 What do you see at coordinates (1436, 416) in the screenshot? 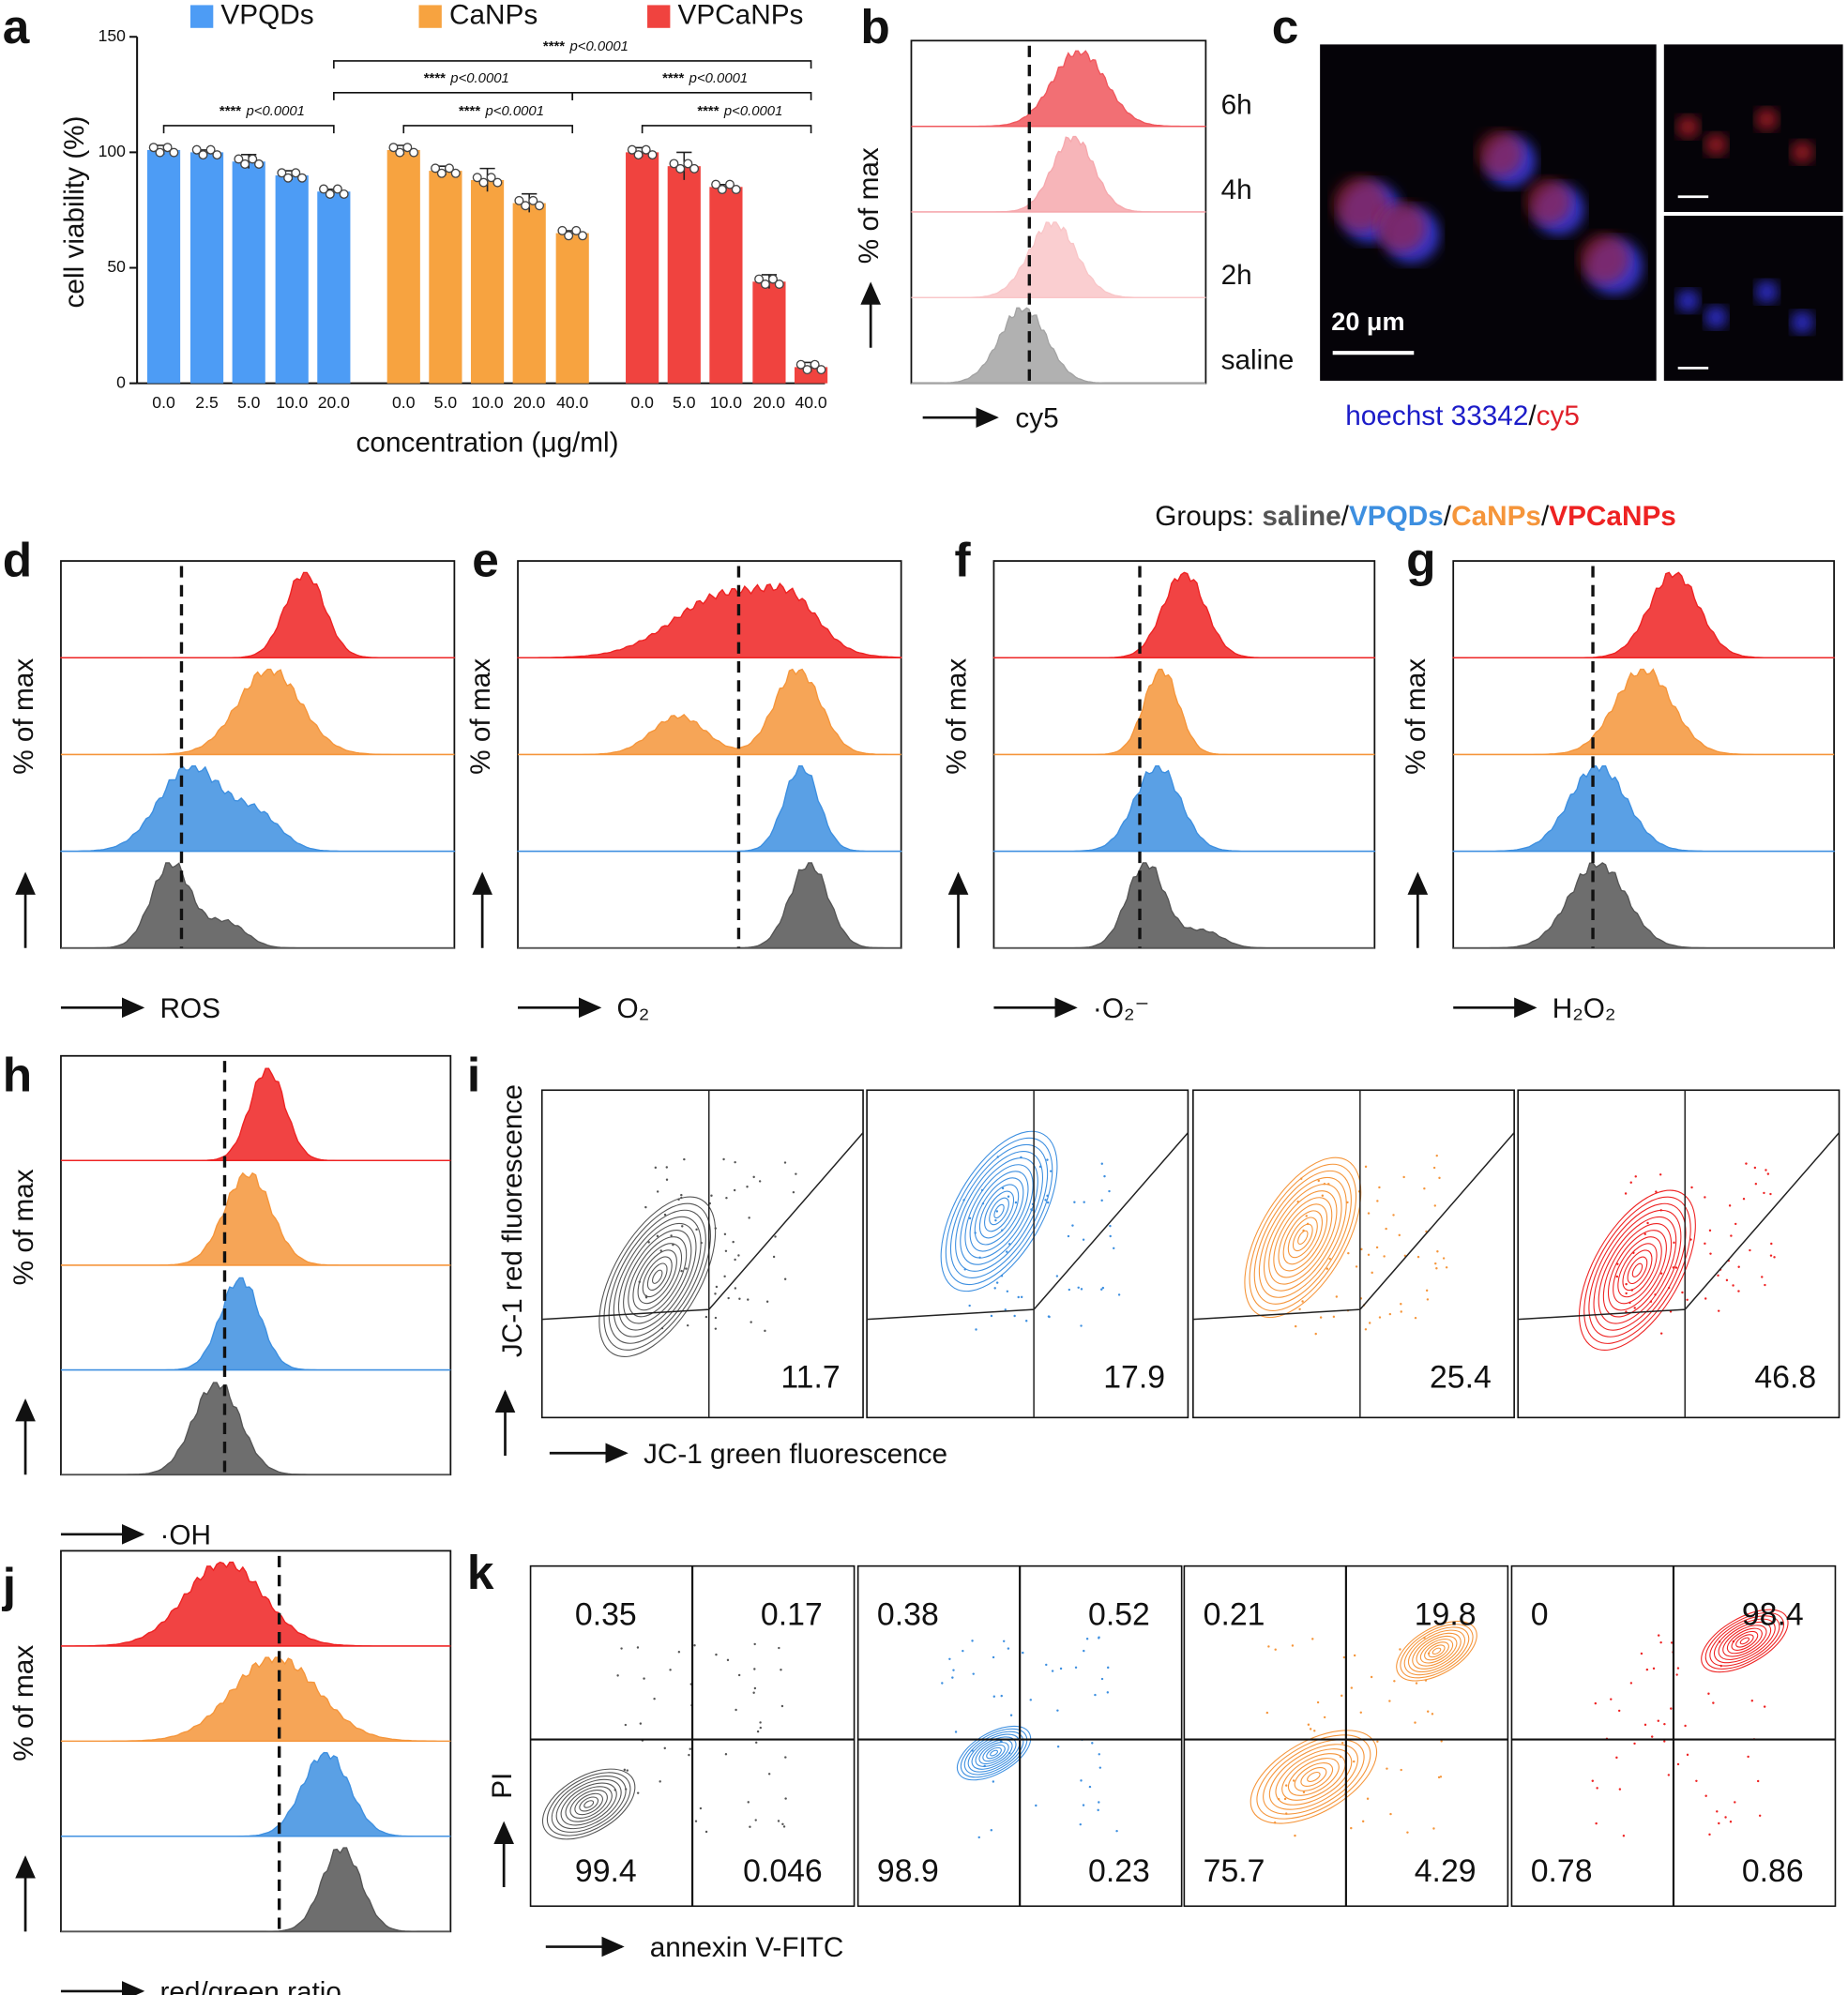
I see `caption-part: hoechst 33342` at bounding box center [1436, 416].